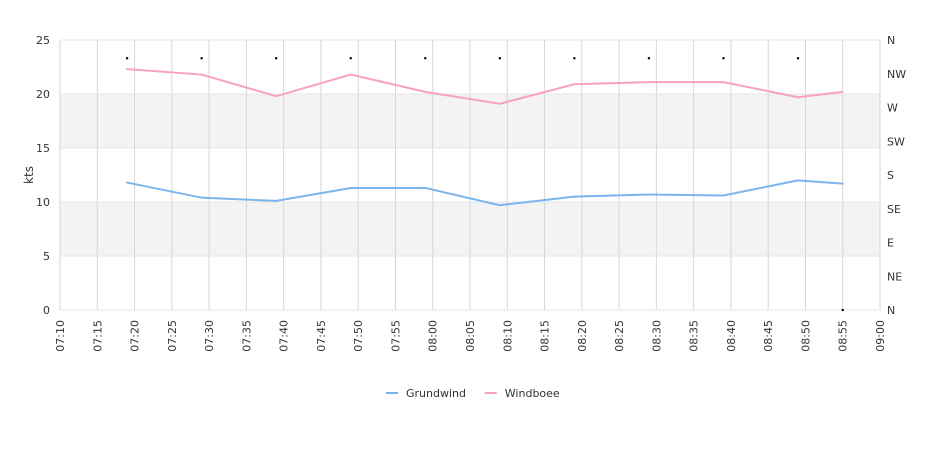 The image size is (940, 450). What do you see at coordinates (894, 209) in the screenshot?
I see `direction-axis-label: SE` at bounding box center [894, 209].